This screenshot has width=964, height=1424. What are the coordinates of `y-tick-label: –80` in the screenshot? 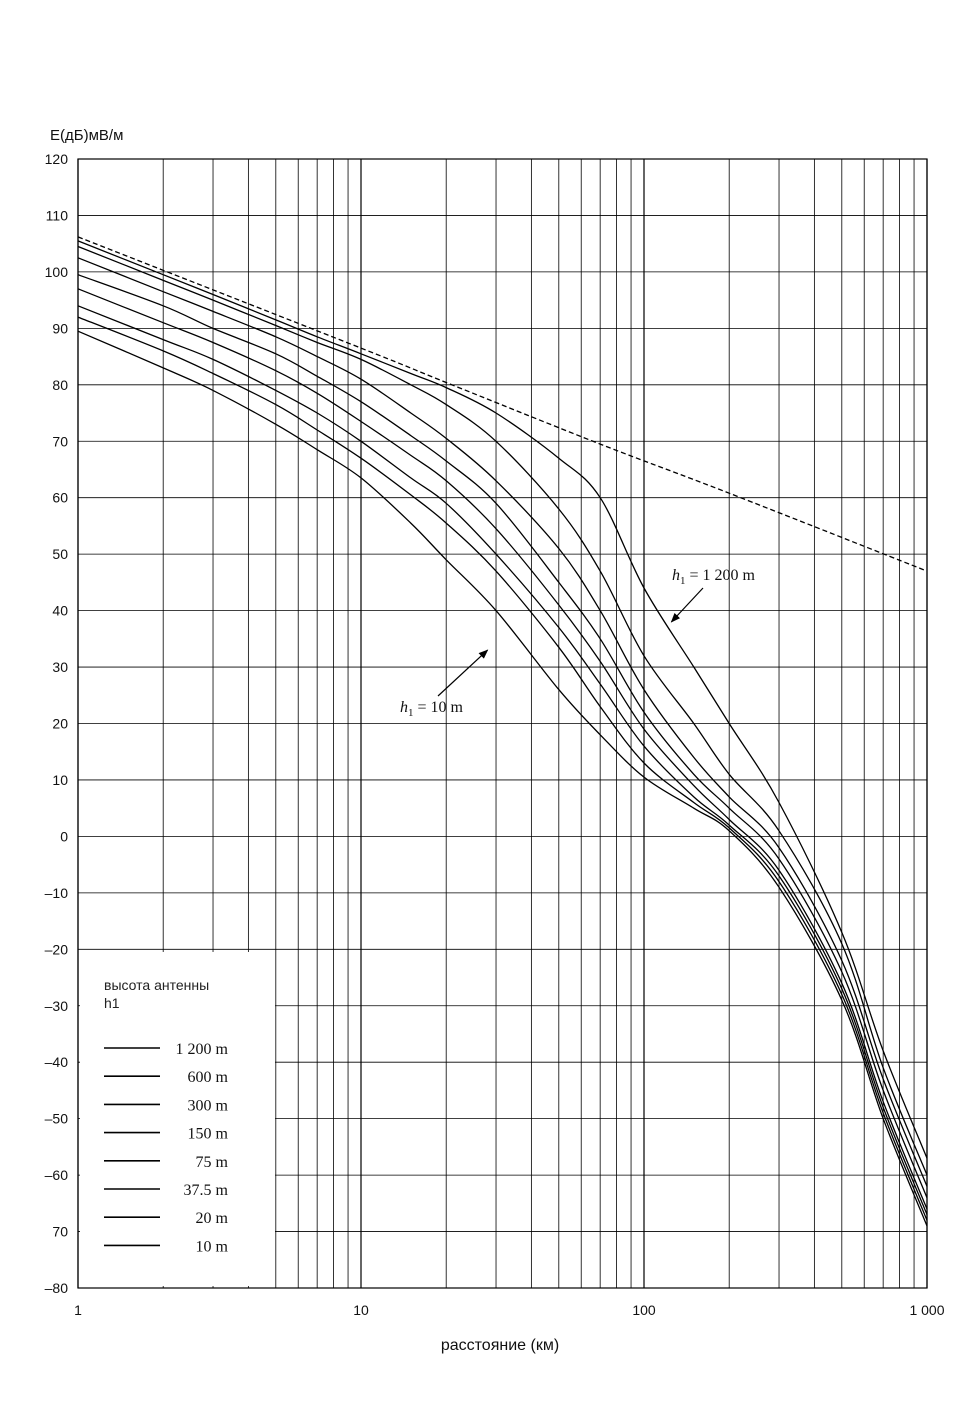 It's located at (57, 1288).